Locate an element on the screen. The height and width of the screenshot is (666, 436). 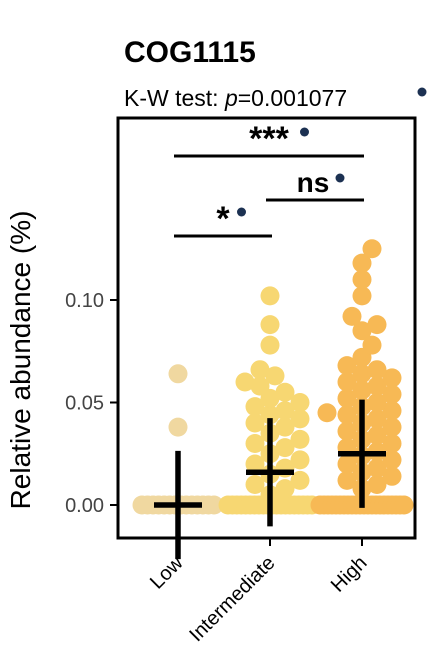
x-tick-label: High is located at coordinates (349, 574).